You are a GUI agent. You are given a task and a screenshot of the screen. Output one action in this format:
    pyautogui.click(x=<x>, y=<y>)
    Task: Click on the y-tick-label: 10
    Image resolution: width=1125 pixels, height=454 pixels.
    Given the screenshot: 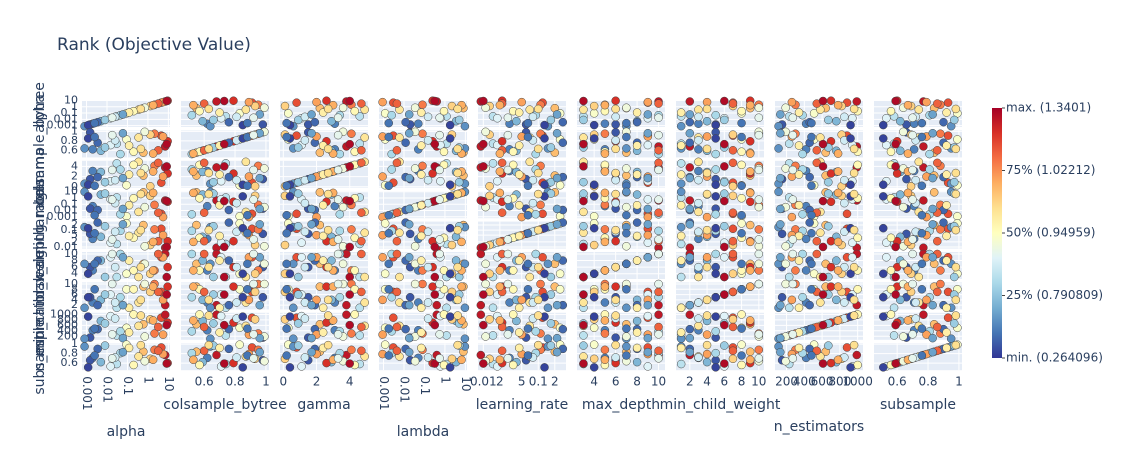 What is the action you would take?
    pyautogui.click(x=71, y=283)
    